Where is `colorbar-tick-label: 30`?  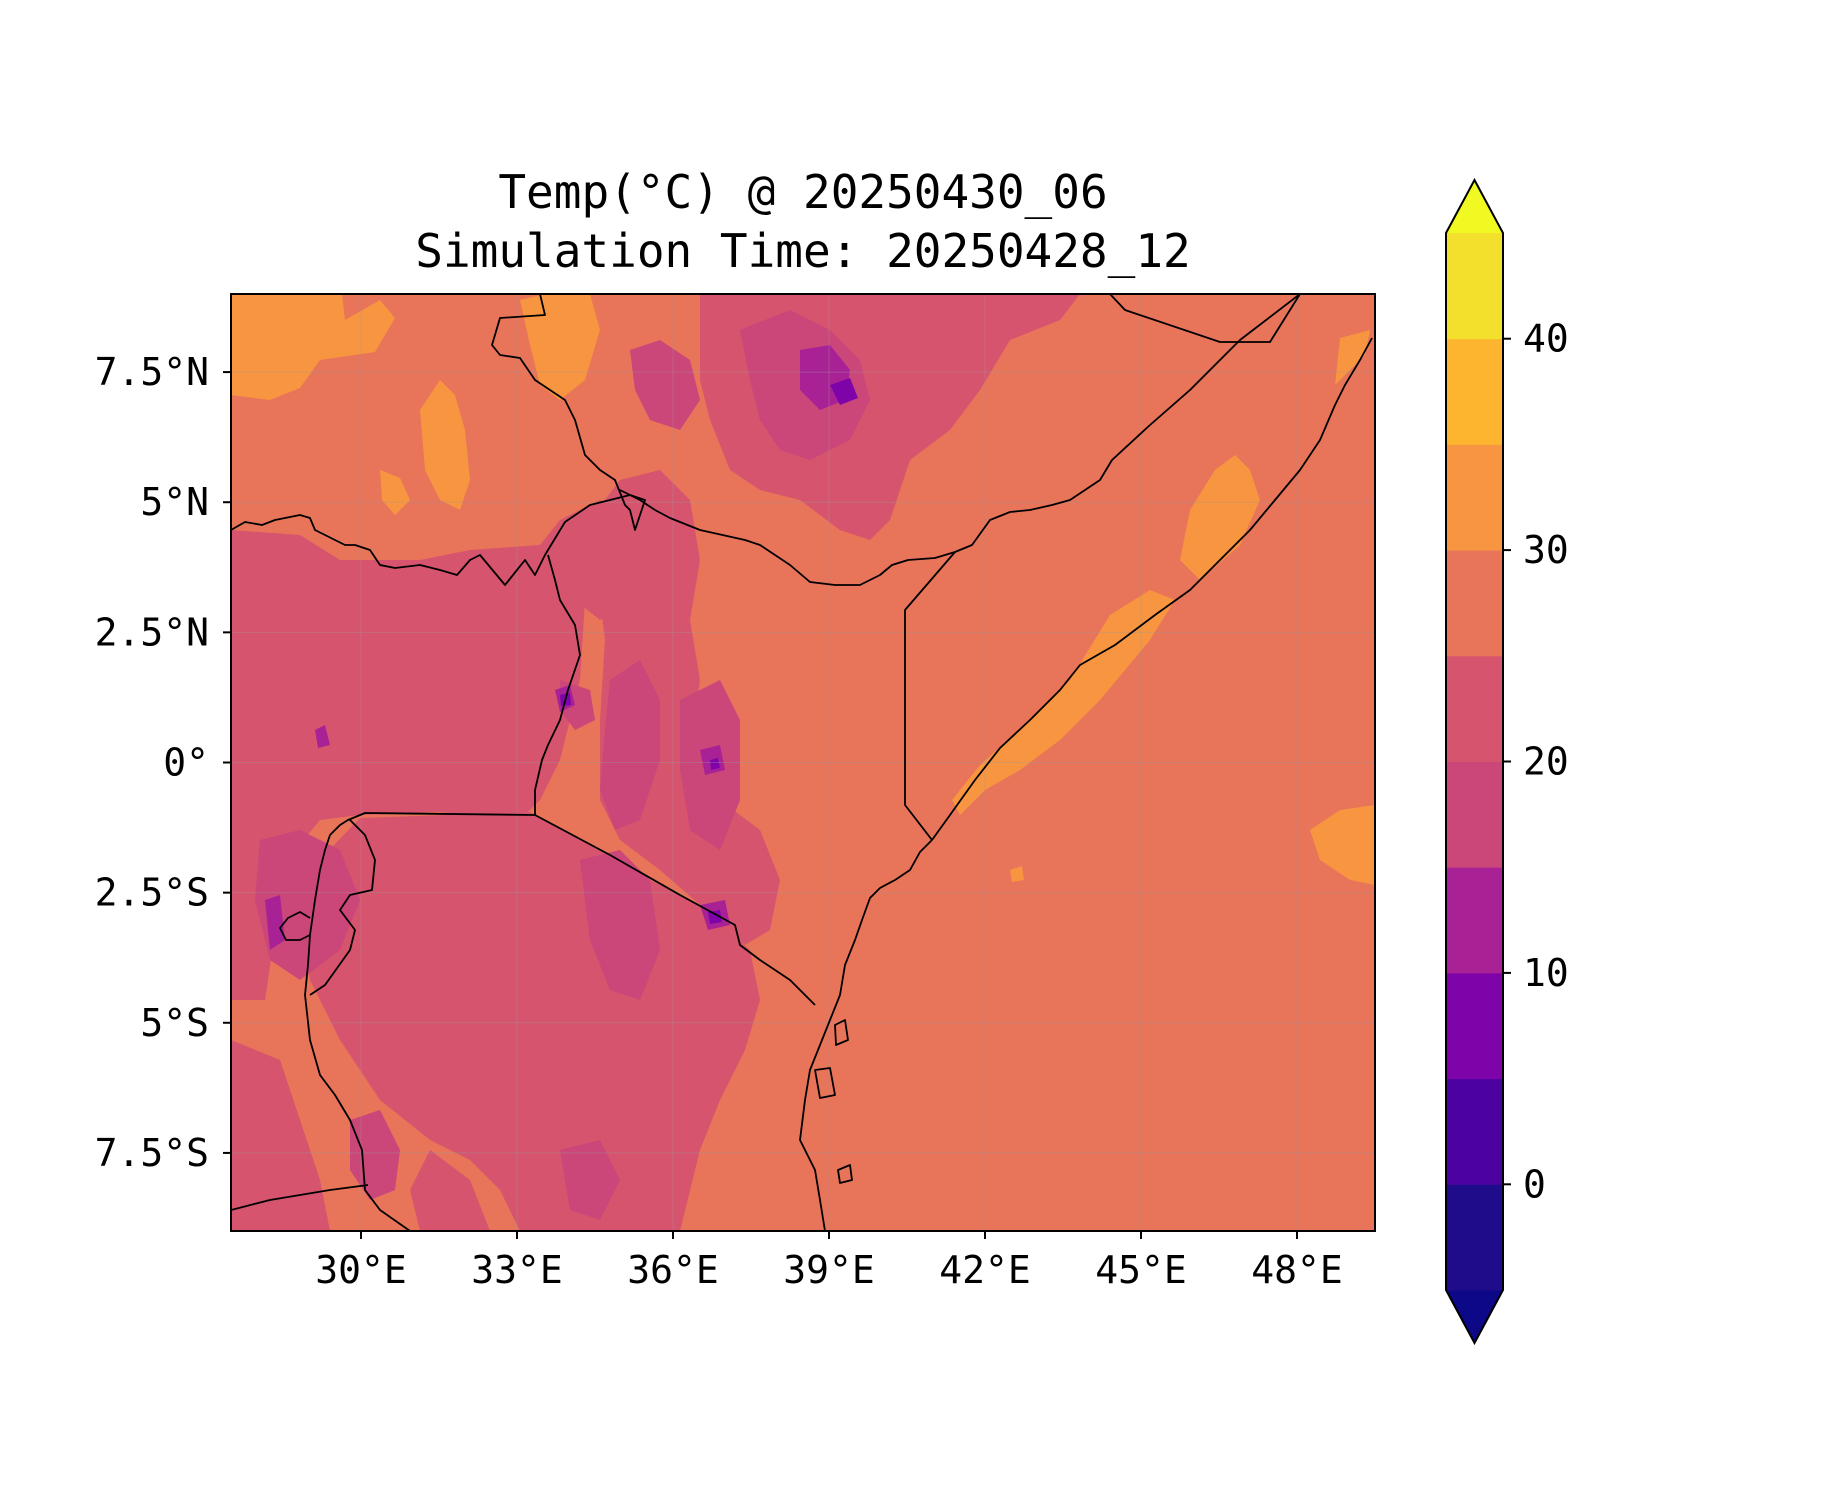
colorbar-tick-label: 30 is located at coordinates (1546, 550).